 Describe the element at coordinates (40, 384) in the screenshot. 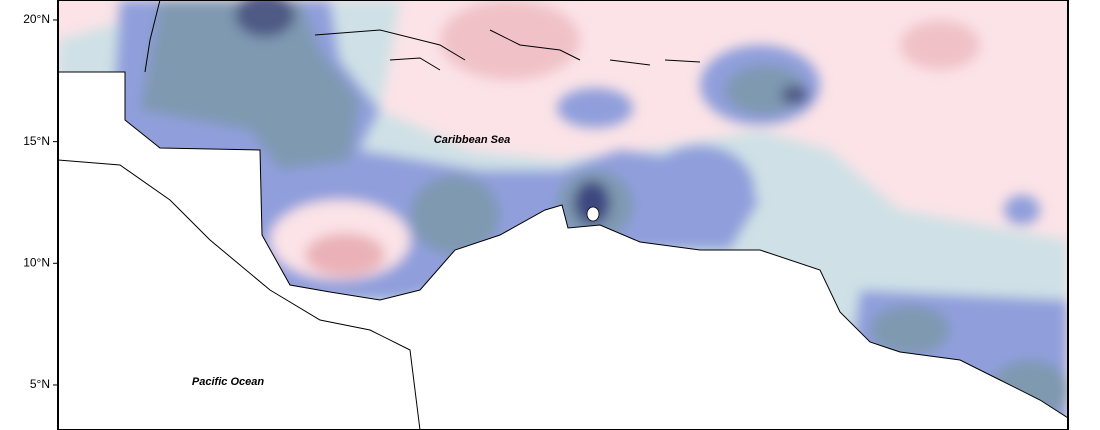

I see `lat-tick-label: 5°N` at that location.